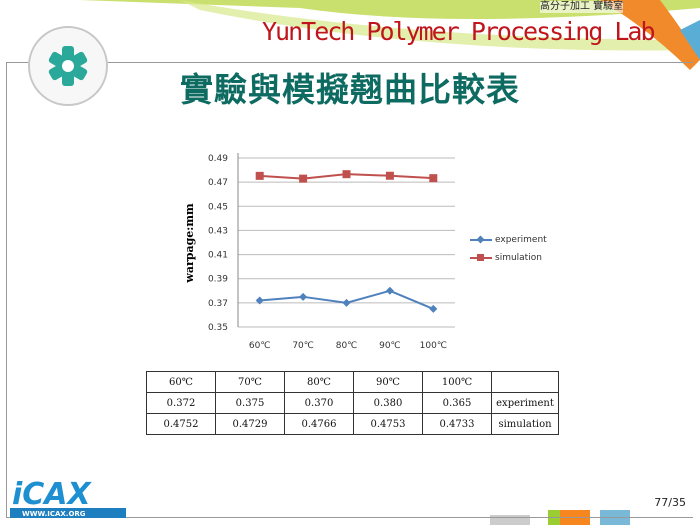  What do you see at coordinates (250, 424) in the screenshot?
I see `table-cell: 0.4729` at bounding box center [250, 424].